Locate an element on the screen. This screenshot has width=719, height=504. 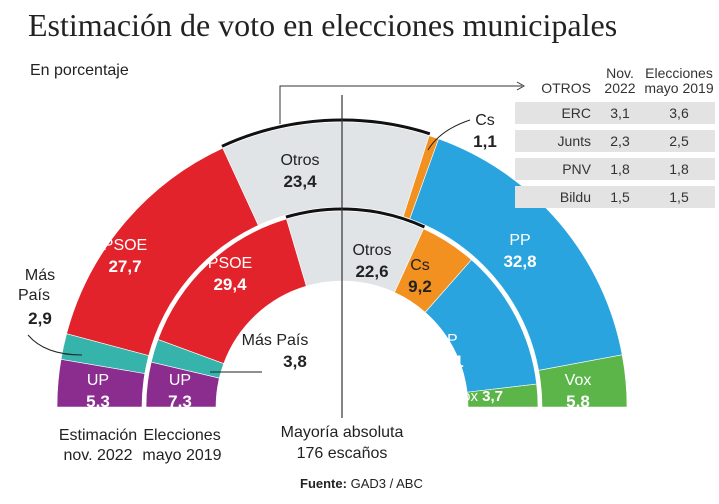
ring-label: nov. 2022 is located at coordinates (97, 455).